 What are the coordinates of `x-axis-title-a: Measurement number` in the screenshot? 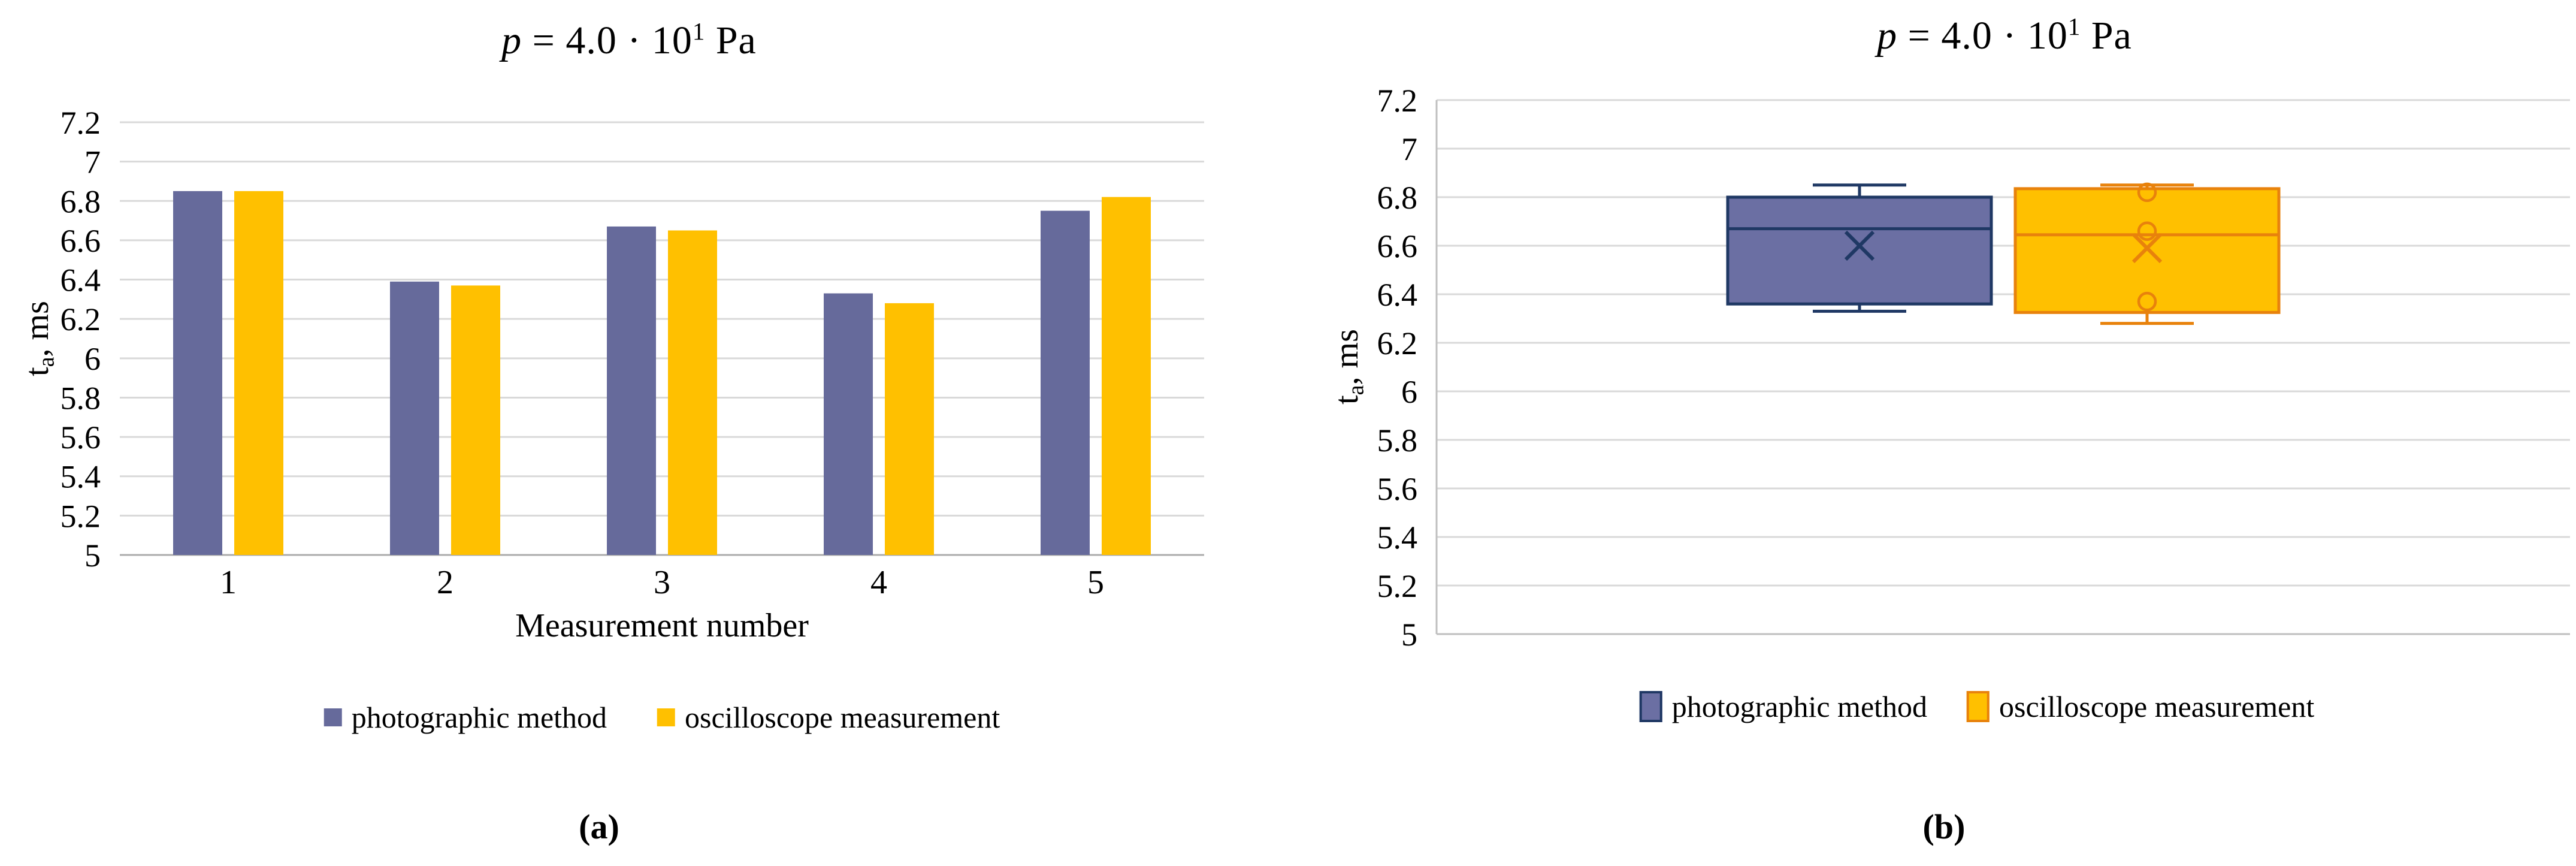 It's located at (662, 625).